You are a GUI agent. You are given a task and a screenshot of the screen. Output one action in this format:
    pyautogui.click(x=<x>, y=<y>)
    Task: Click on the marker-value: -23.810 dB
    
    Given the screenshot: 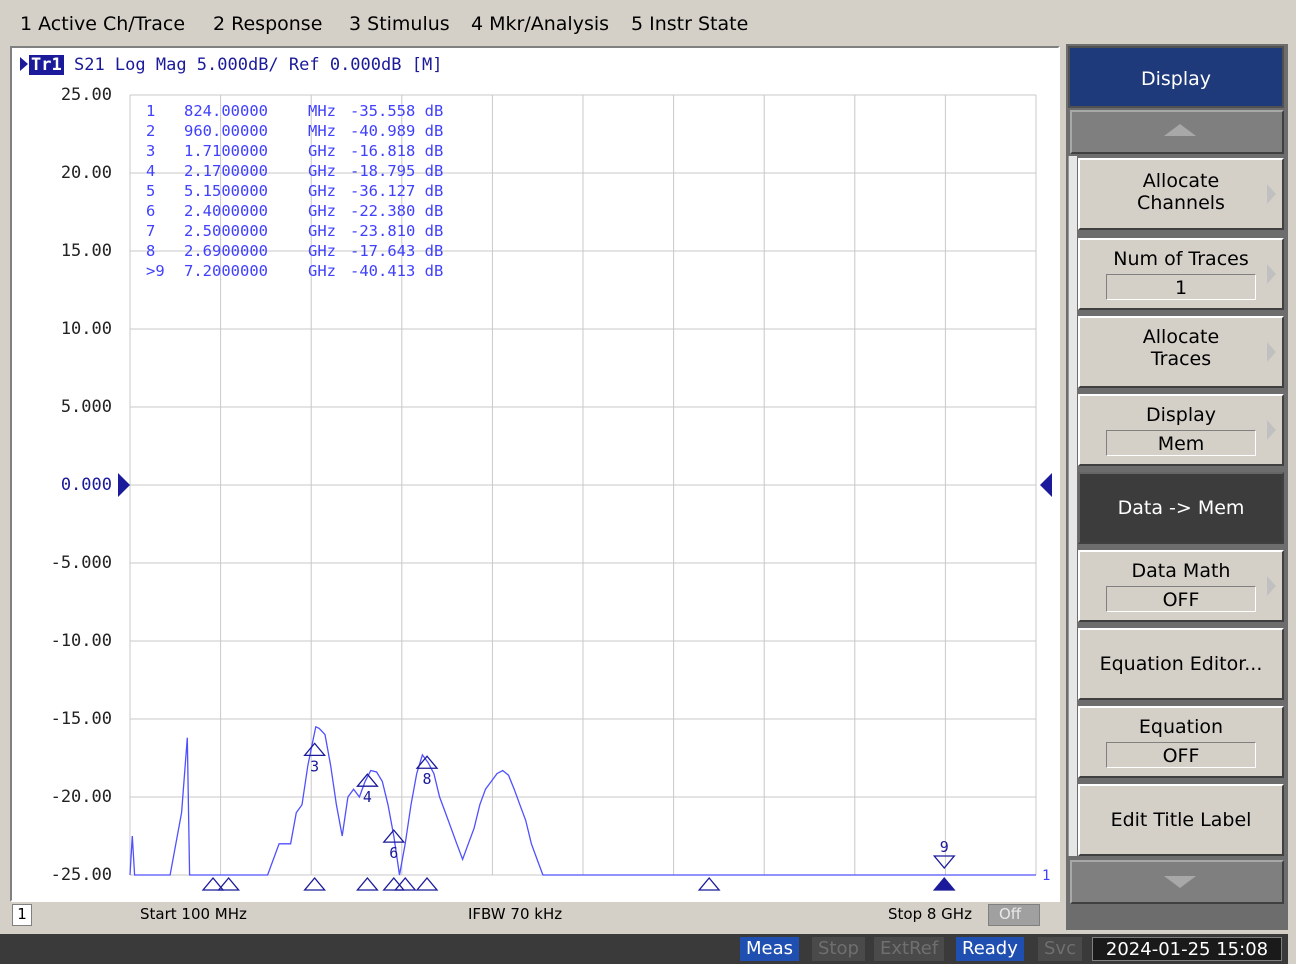 What is the action you would take?
    pyautogui.click(x=397, y=231)
    